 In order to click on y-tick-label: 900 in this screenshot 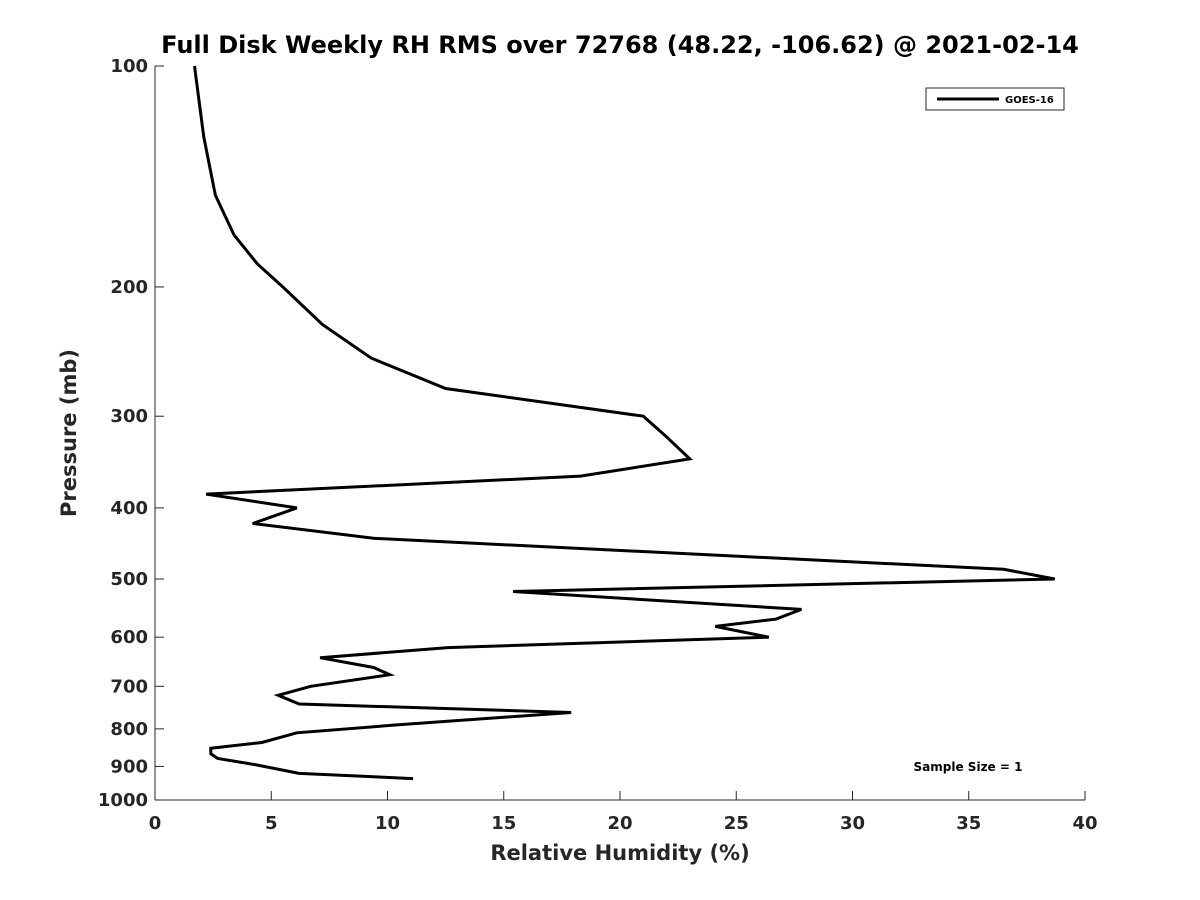, I will do `click(129, 766)`.